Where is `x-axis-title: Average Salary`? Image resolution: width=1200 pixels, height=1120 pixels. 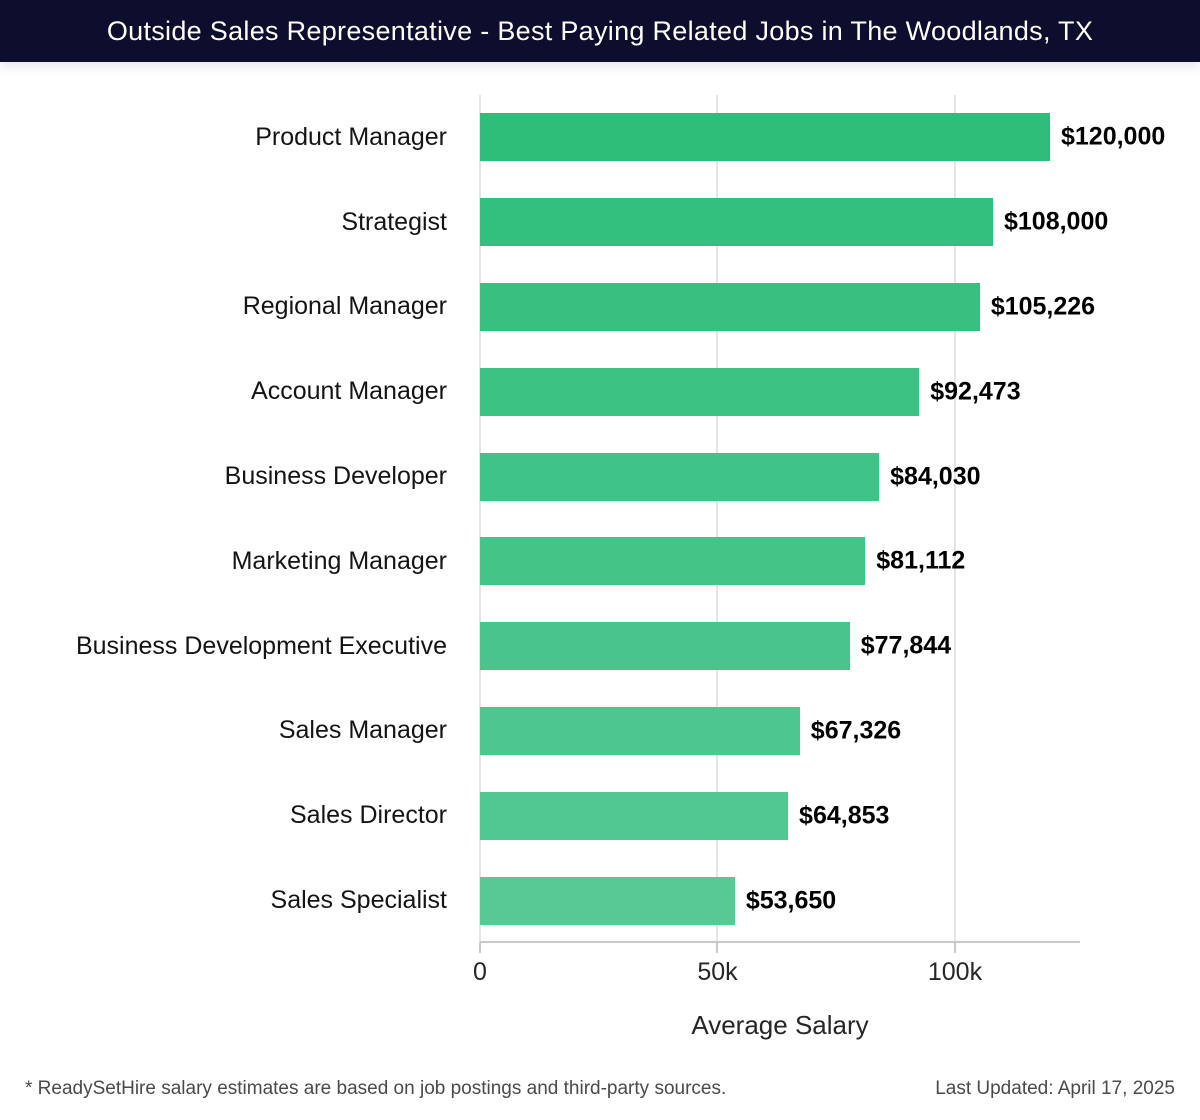
x-axis-title: Average Salary is located at coordinates (780, 1025).